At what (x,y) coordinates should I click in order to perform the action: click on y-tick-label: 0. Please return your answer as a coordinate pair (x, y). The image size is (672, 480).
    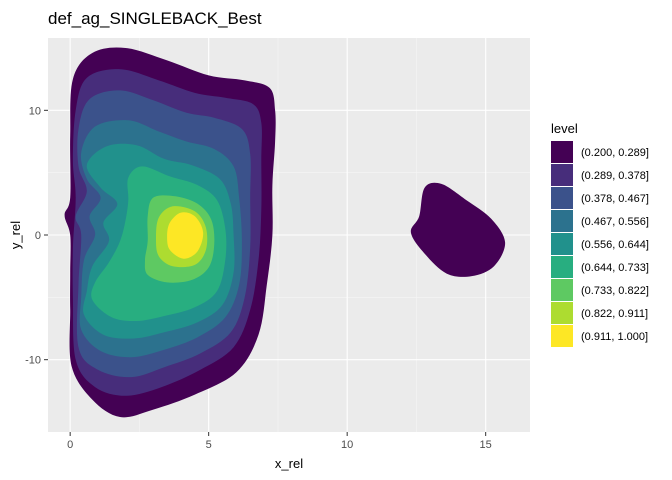
    Looking at the image, I should click on (38, 236).